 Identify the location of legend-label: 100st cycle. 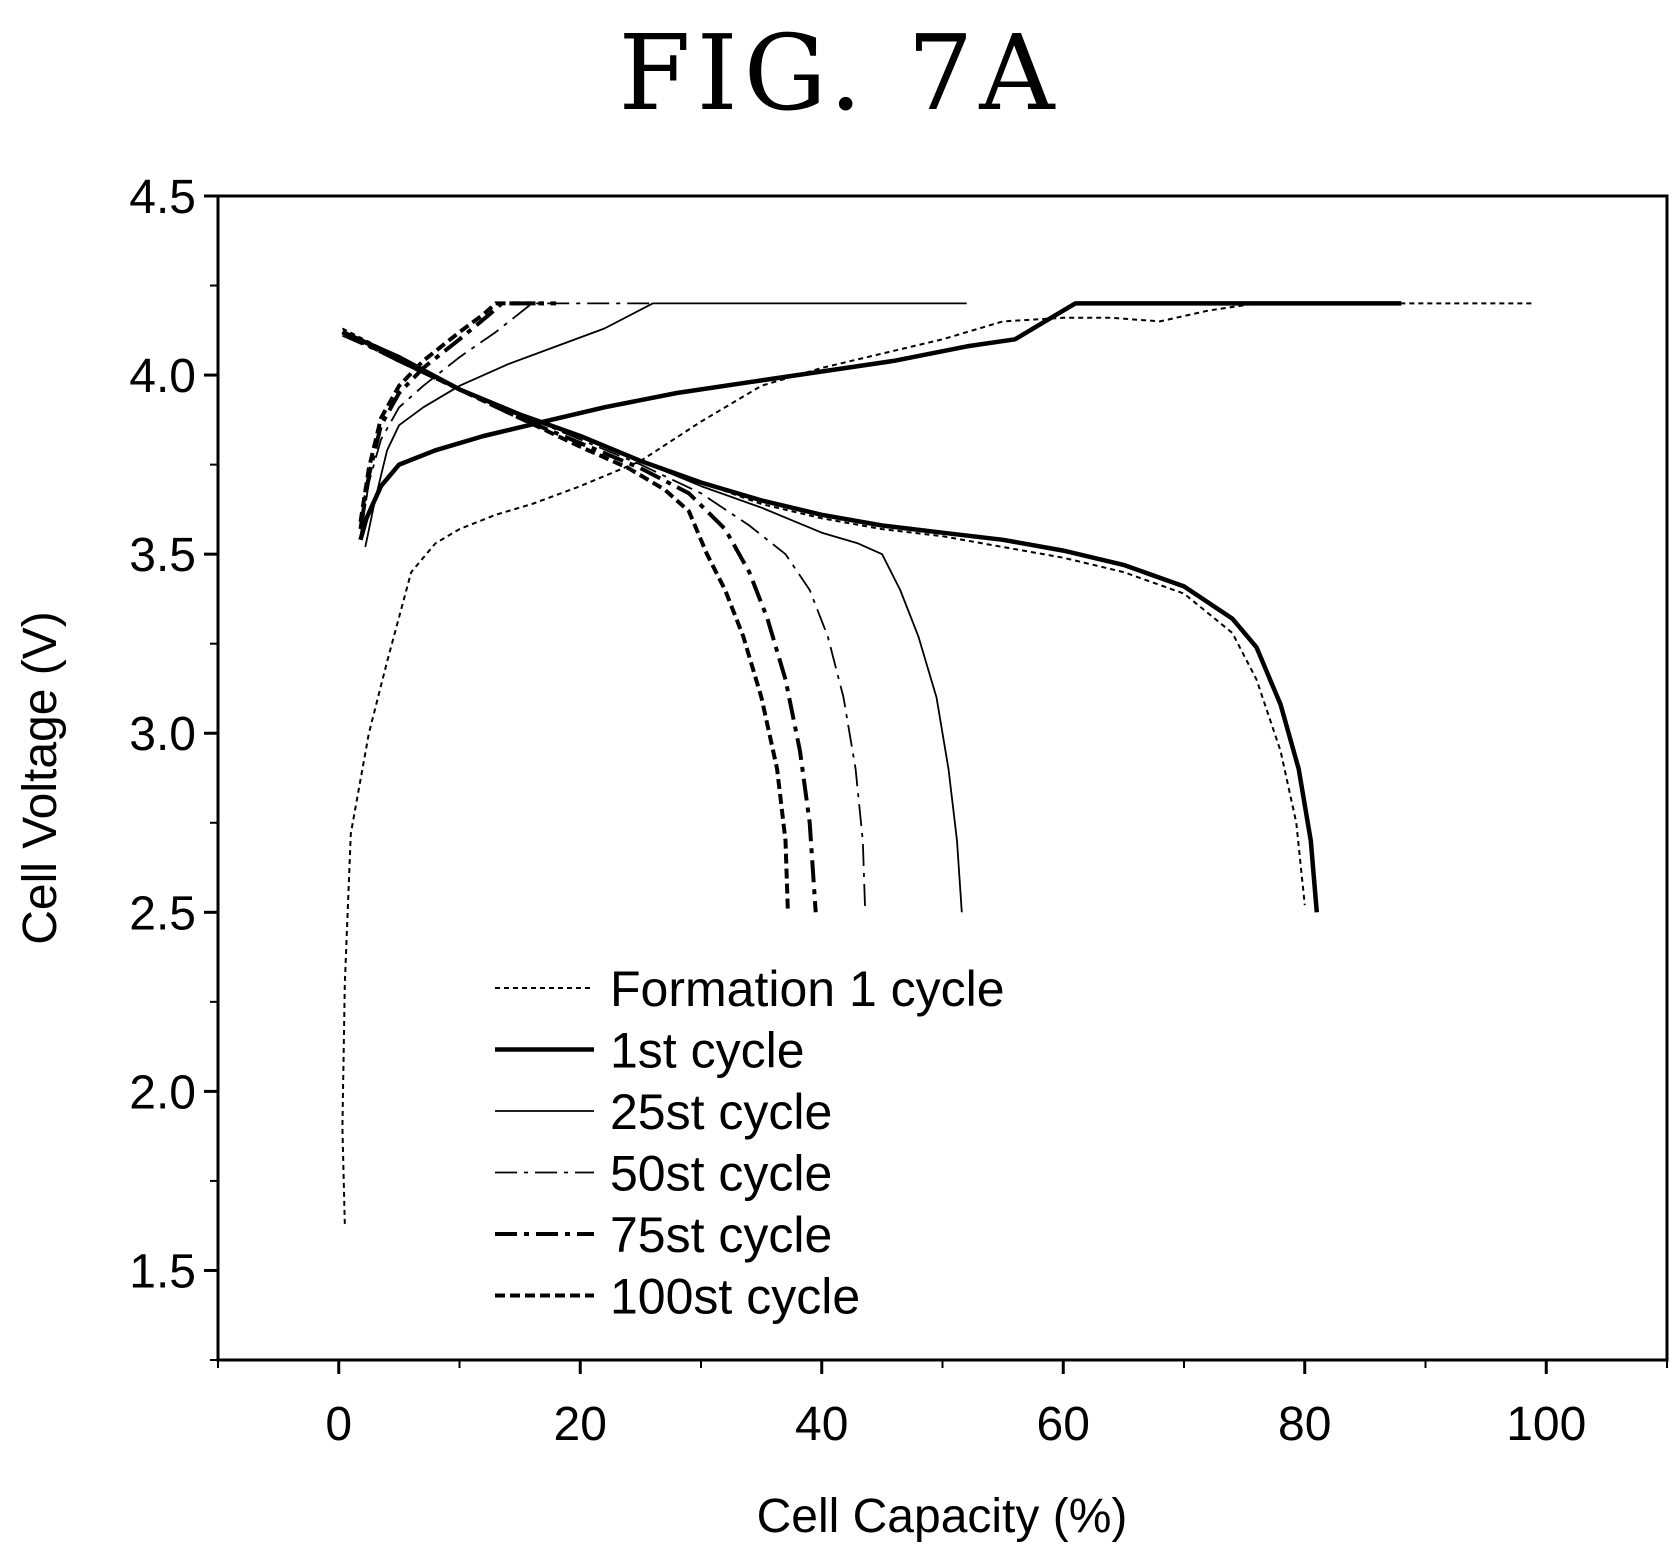
(735, 1297).